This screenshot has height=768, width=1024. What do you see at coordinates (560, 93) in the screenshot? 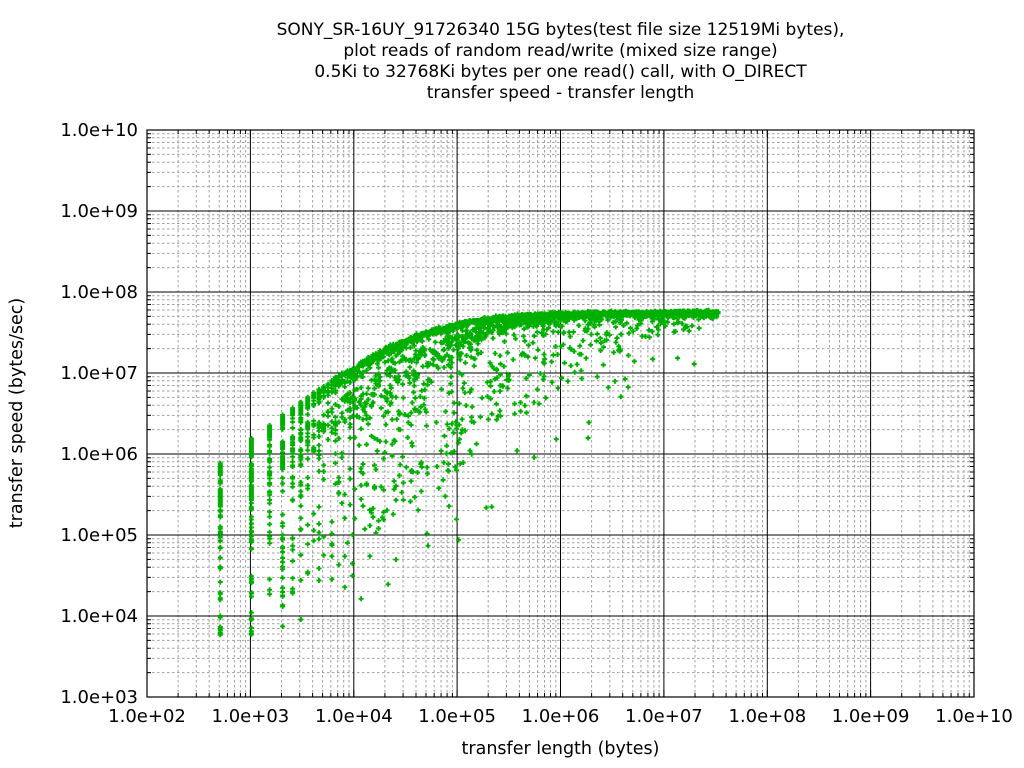
I see `chart-title-line-4: transfer speed - transfer length` at bounding box center [560, 93].